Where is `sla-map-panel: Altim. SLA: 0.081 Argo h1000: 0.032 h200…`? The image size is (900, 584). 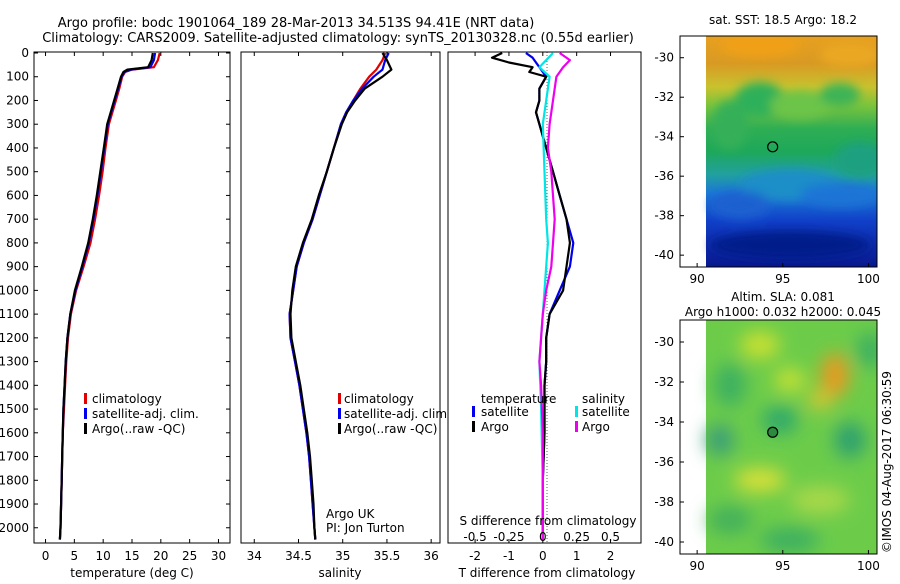 sla-map-panel: Altim. SLA: 0.081 Argo h1000: 0.032 h200… is located at coordinates (767, 431).